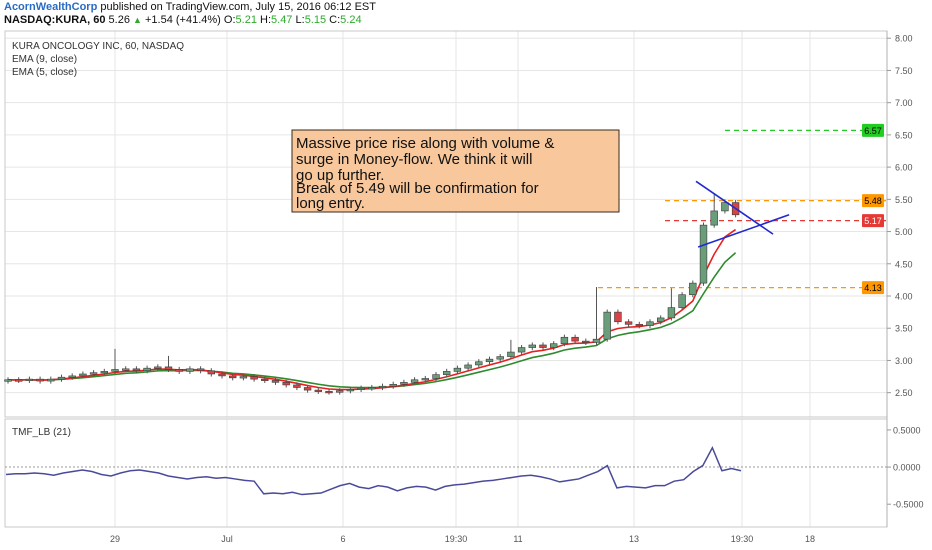 The height and width of the screenshot is (550, 932). What do you see at coordinates (266, 20) in the screenshot?
I see `high-label: H:` at bounding box center [266, 20].